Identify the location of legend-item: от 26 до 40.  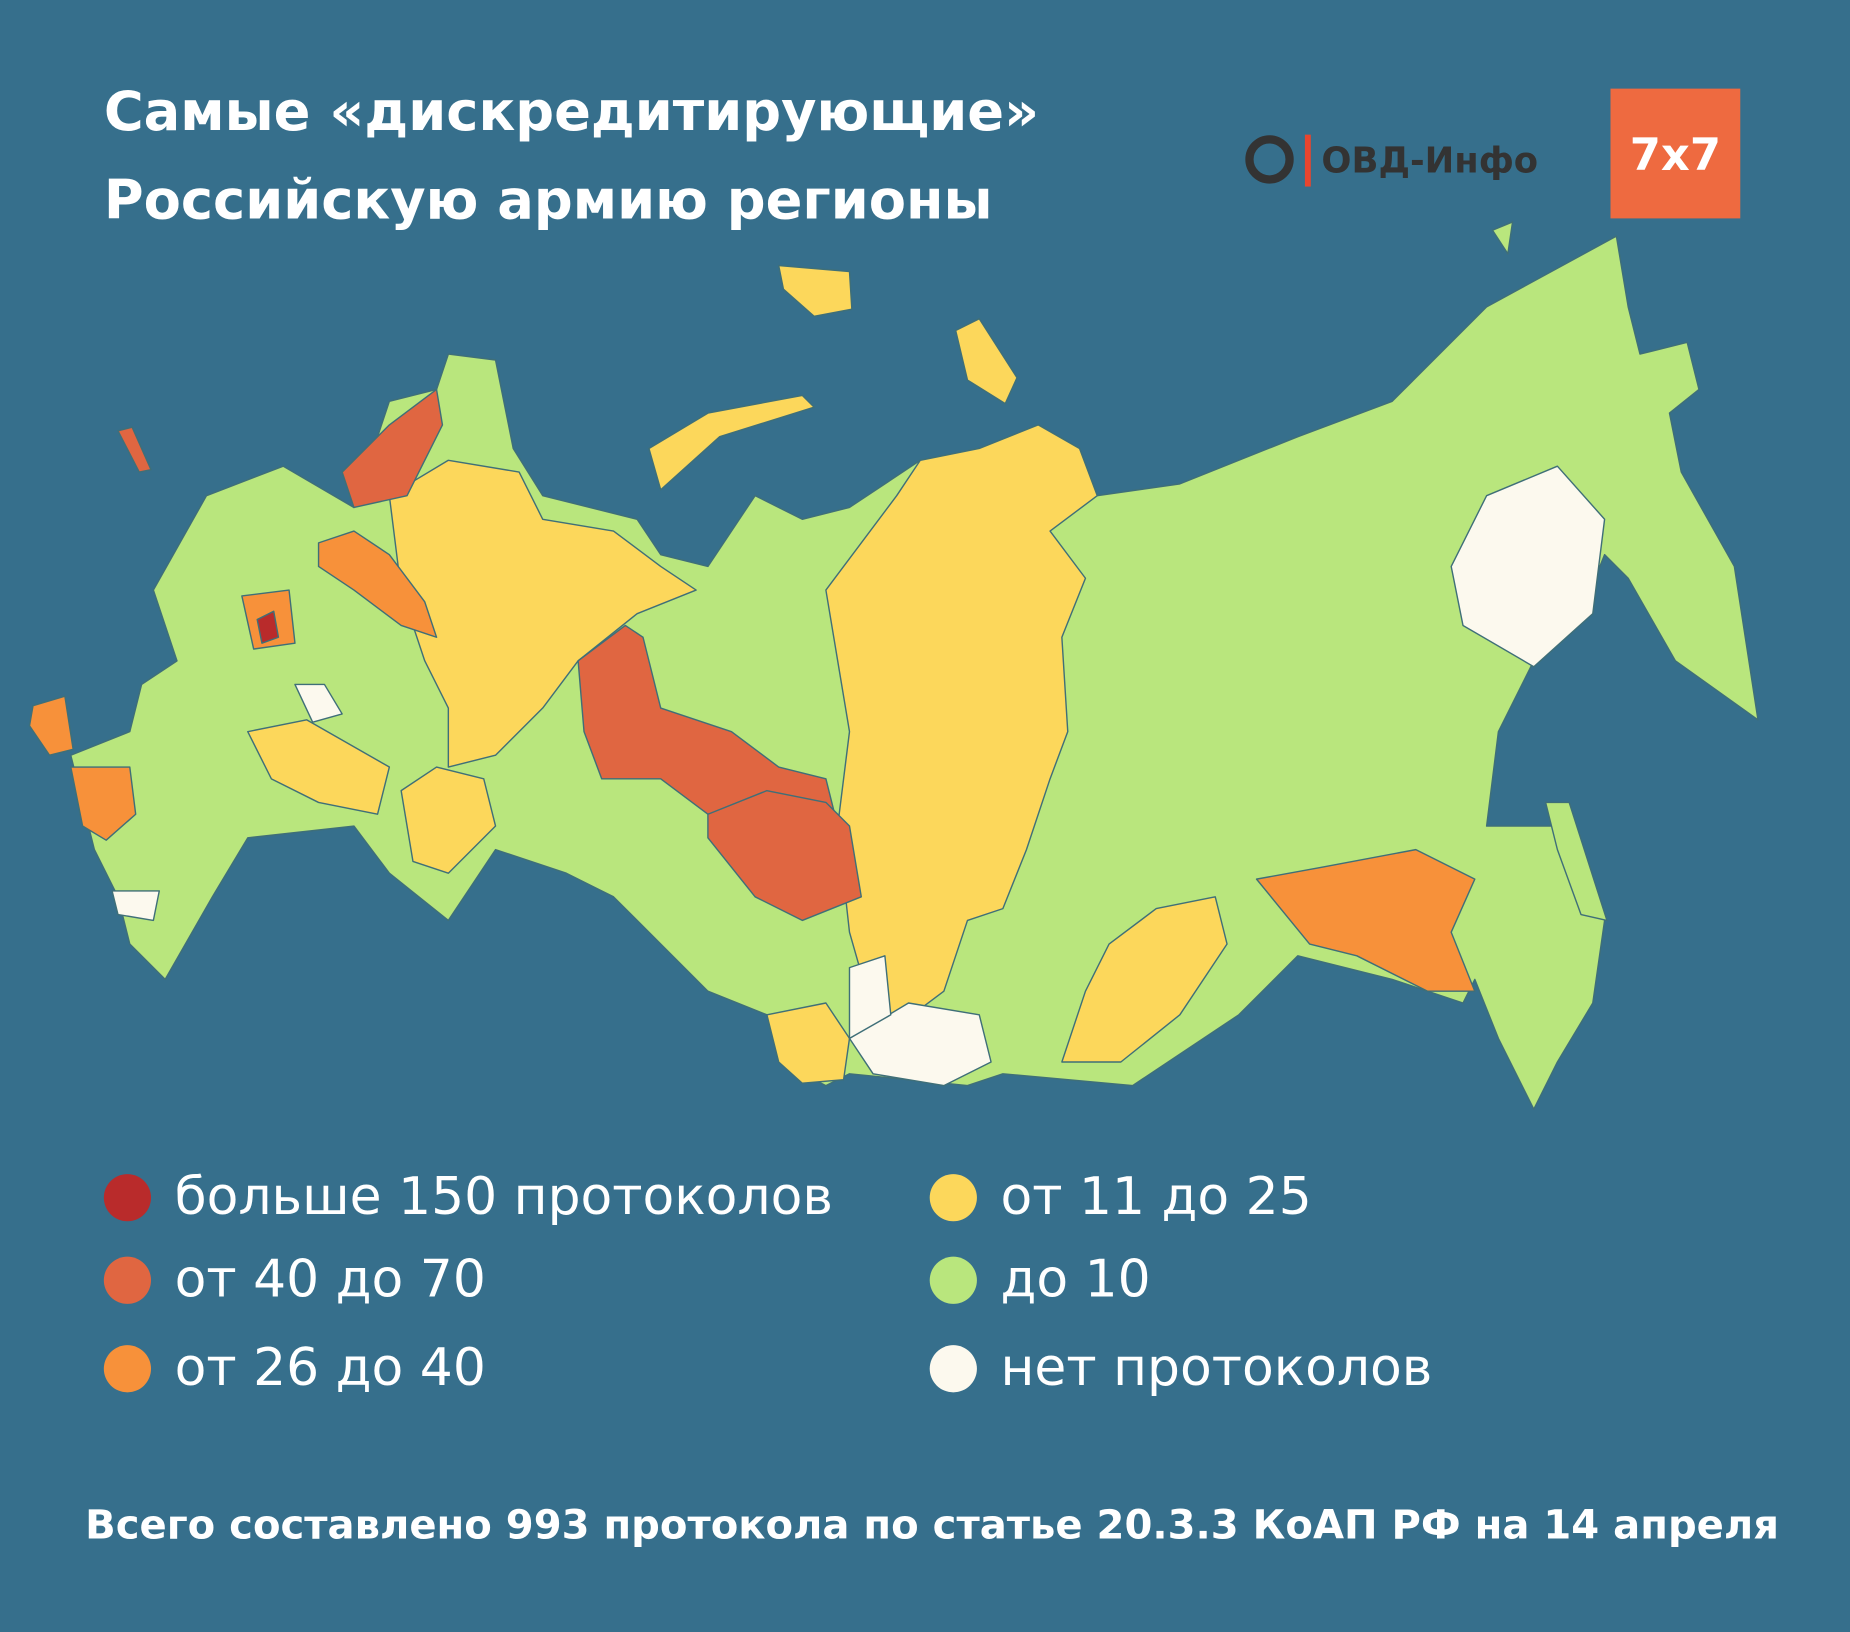
(294, 1368).